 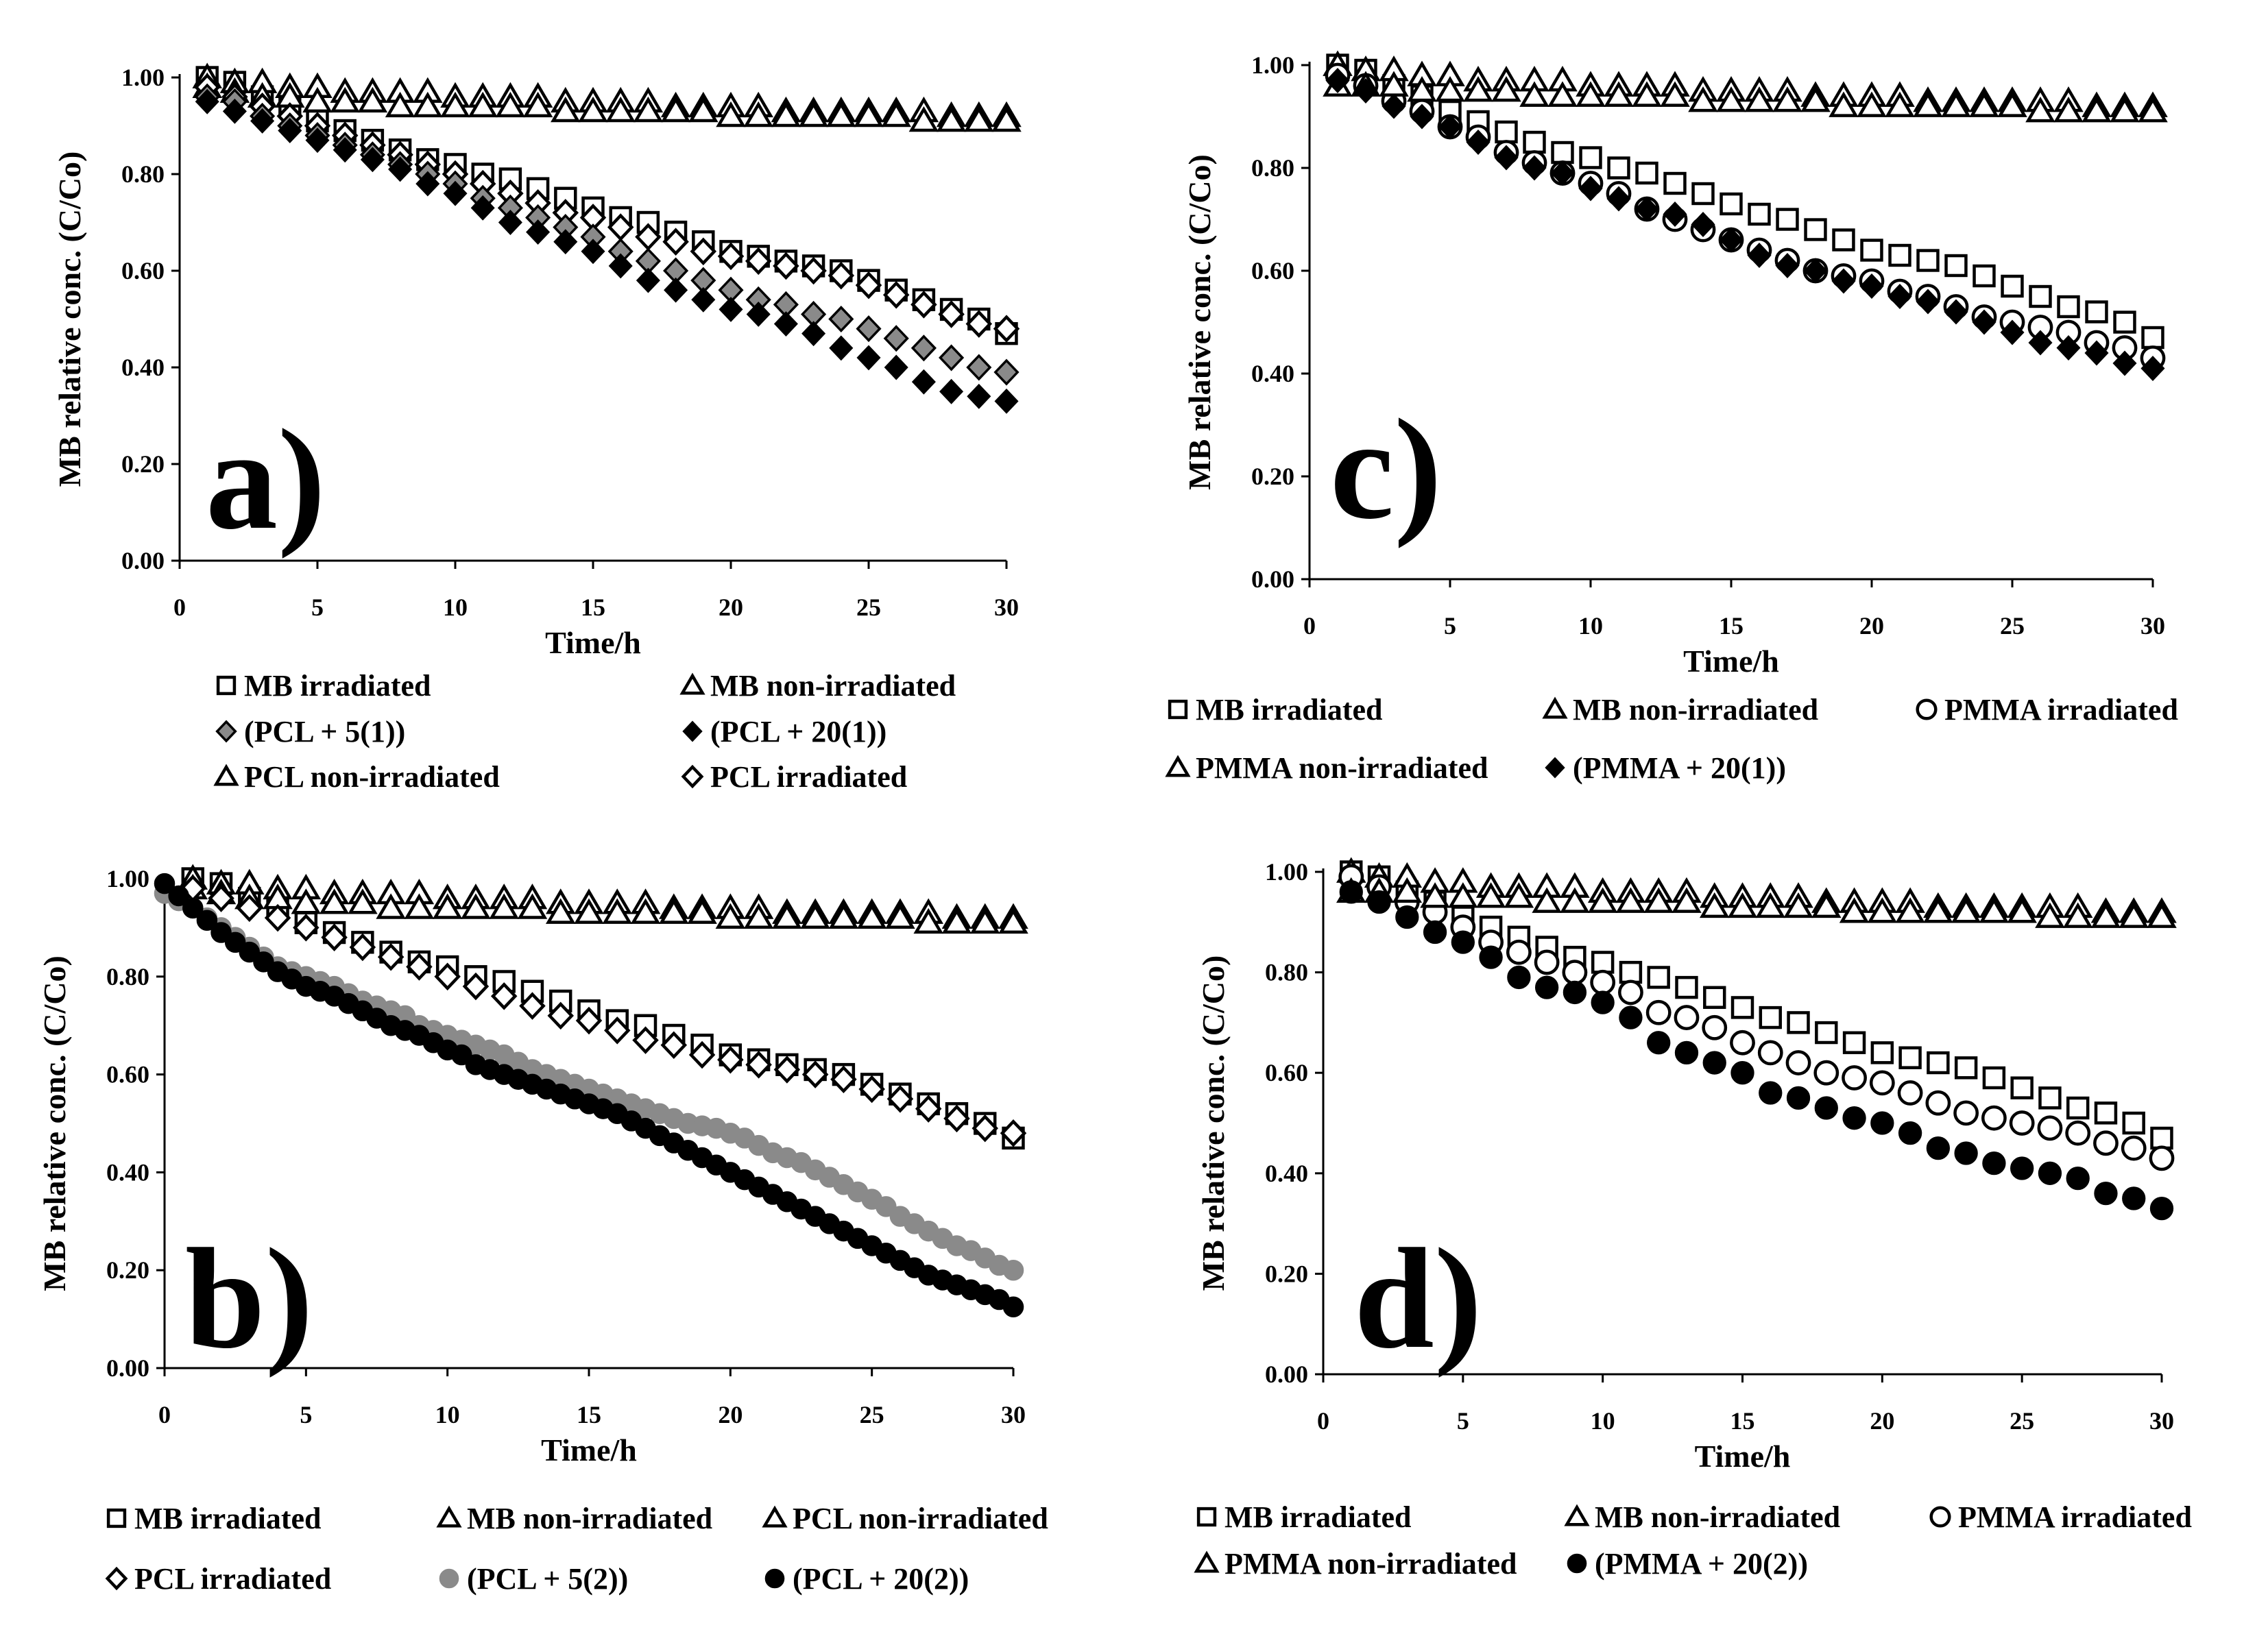 What do you see at coordinates (1463, 1421) in the screenshot?
I see `x-tick-label: 5` at bounding box center [1463, 1421].